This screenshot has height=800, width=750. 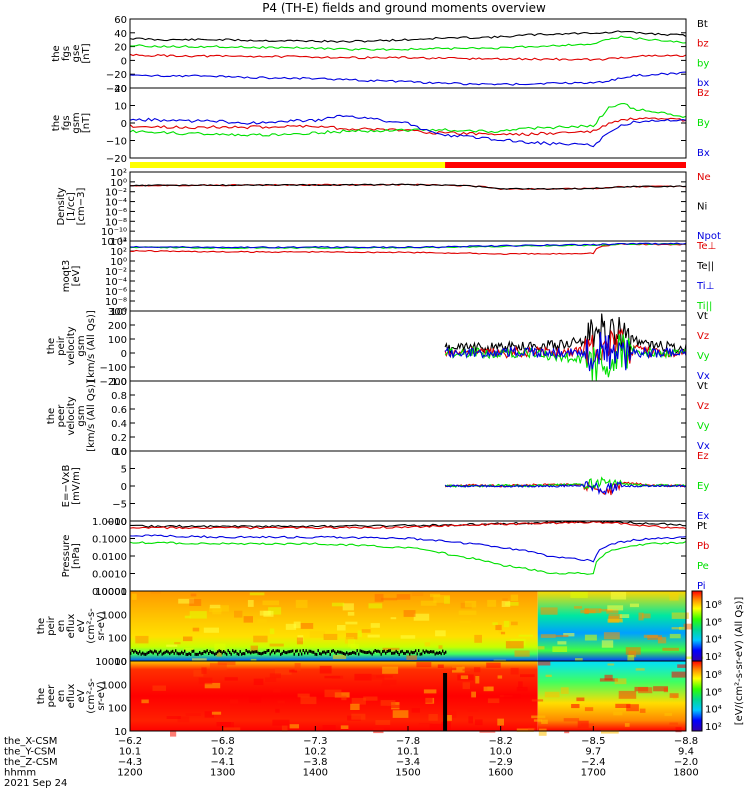 I want to click on x-row-label: the_X-CSM, so click(x=30, y=741).